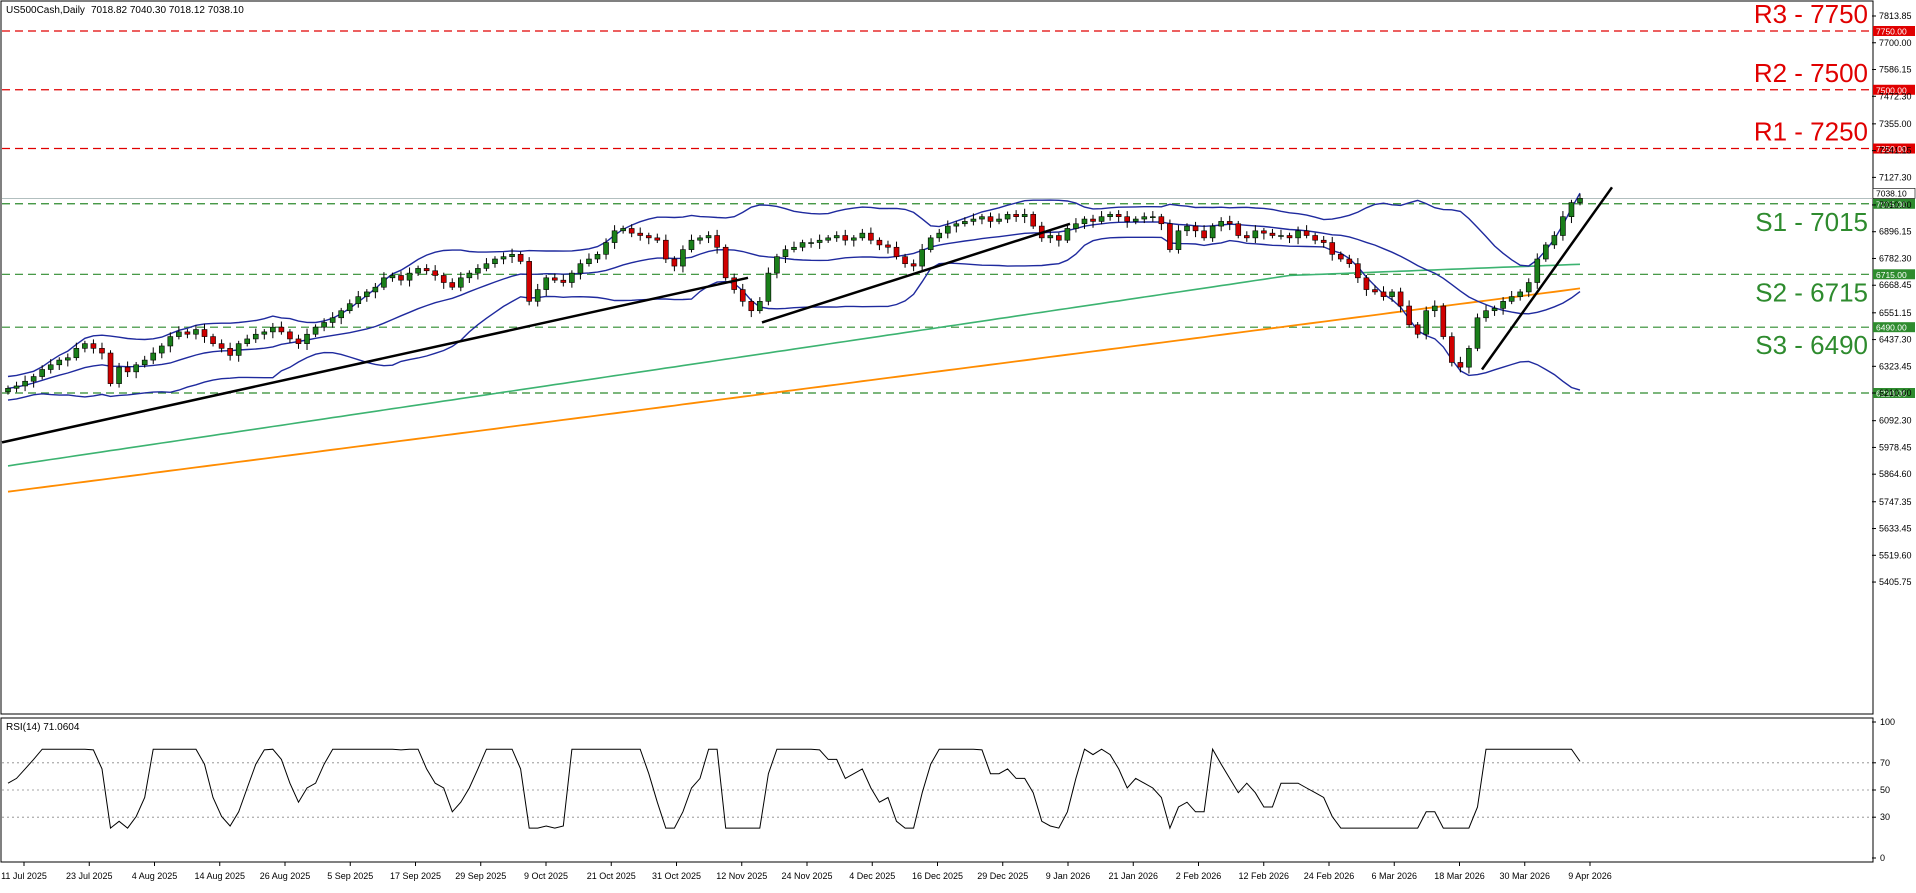 This screenshot has height=893, width=1916. Describe the element at coordinates (1895, 582) in the screenshot. I see `y-tick-label: 5405.75` at that location.